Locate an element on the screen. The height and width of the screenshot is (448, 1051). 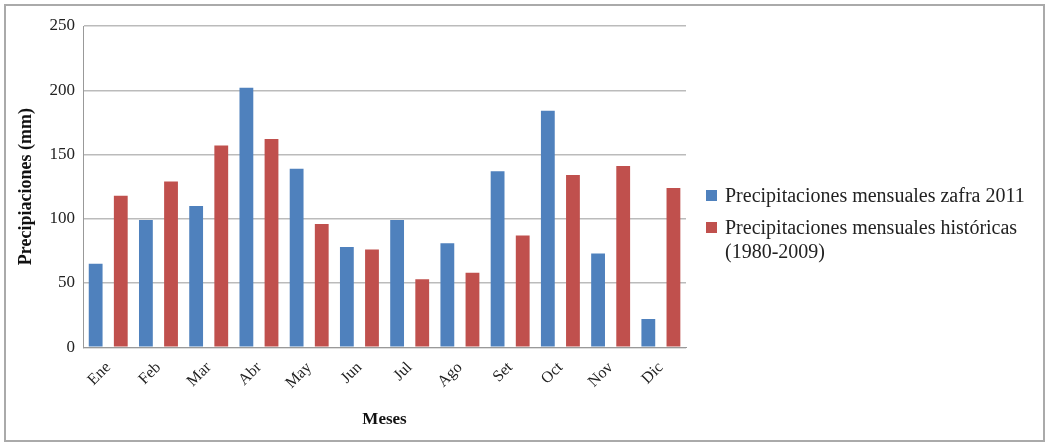
x-tick-label: Ene is located at coordinates (98, 373).